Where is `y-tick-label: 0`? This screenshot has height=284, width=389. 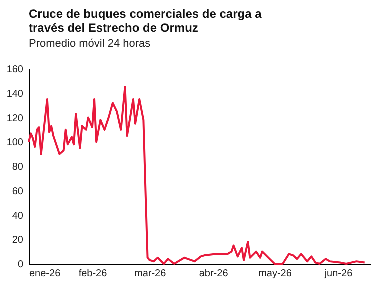 y-tick-label: 0 is located at coordinates (21, 265).